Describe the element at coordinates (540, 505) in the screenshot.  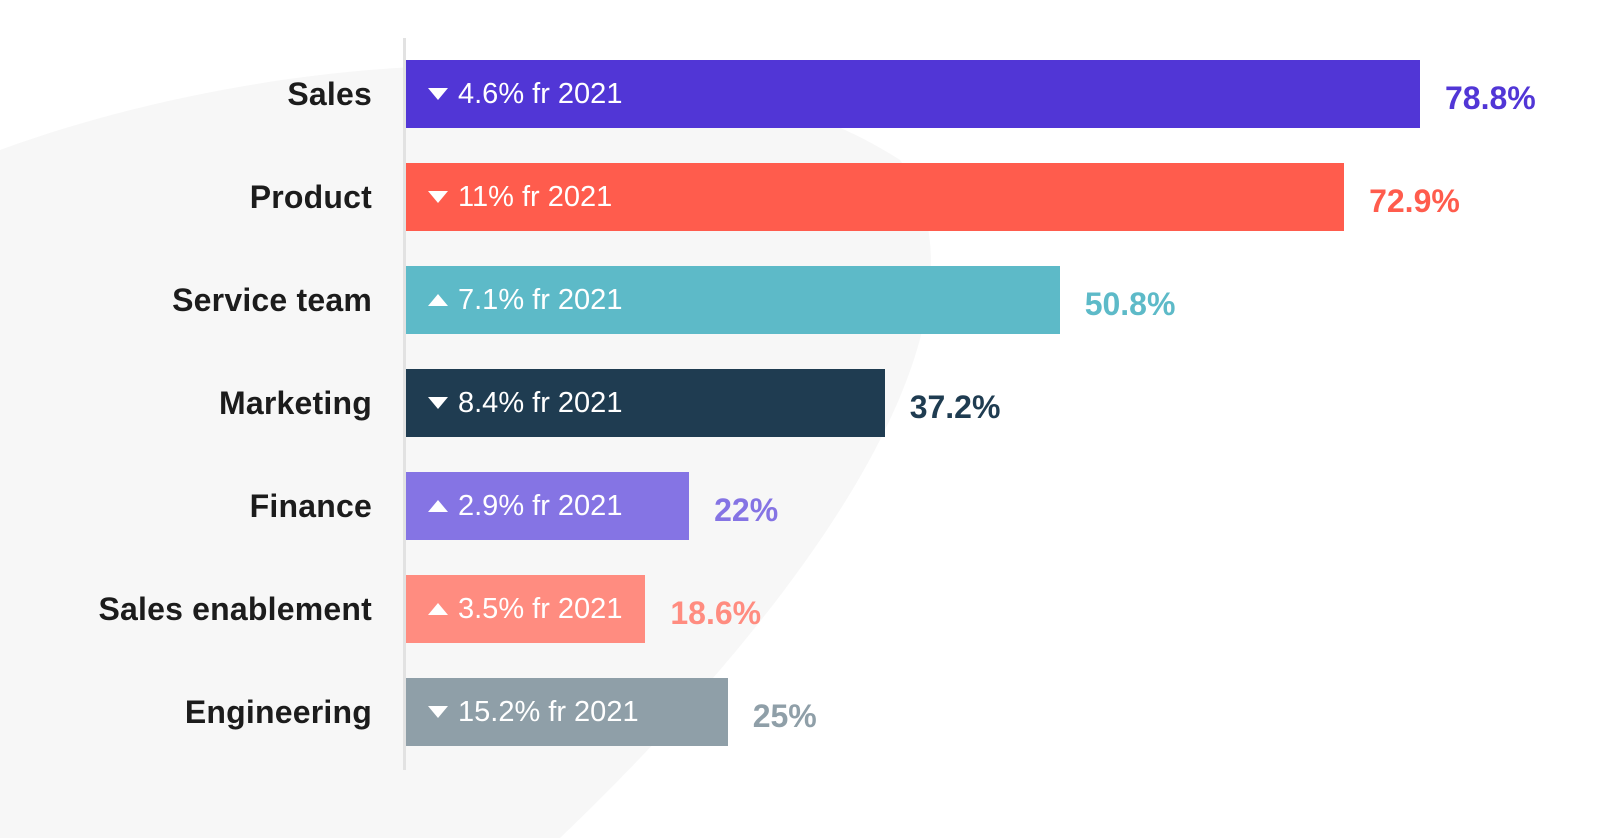
I see `change-label-finance: 2.9% fr 2021` at that location.